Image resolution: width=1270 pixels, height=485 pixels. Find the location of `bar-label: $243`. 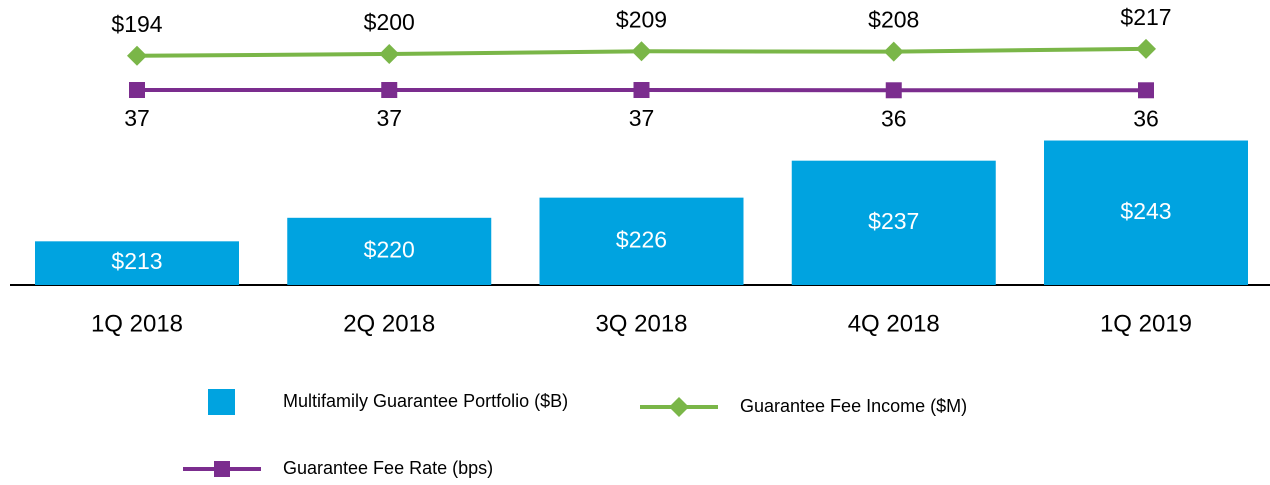

bar-label: $243 is located at coordinates (1145, 211).